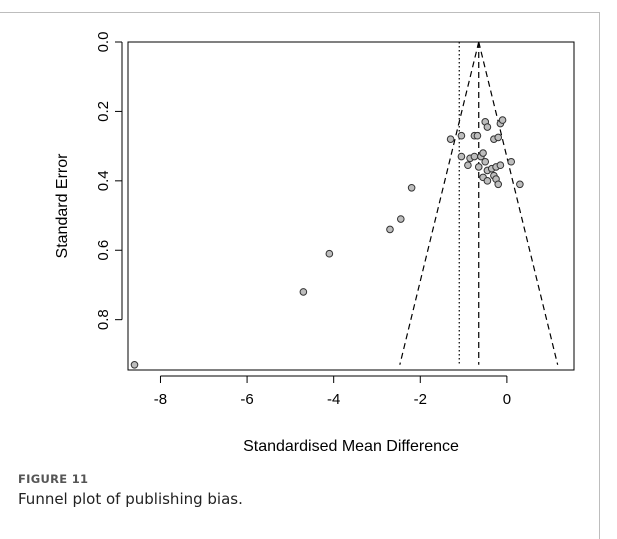  I want to click on x-axis: -8 -6 -4 -2 0, so click(332, 391).